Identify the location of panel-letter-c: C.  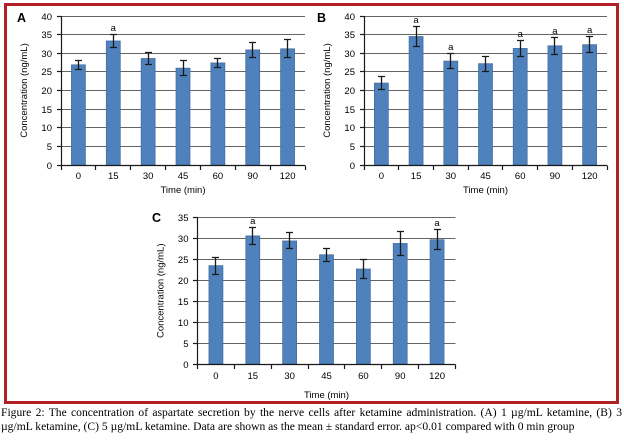
(156, 218).